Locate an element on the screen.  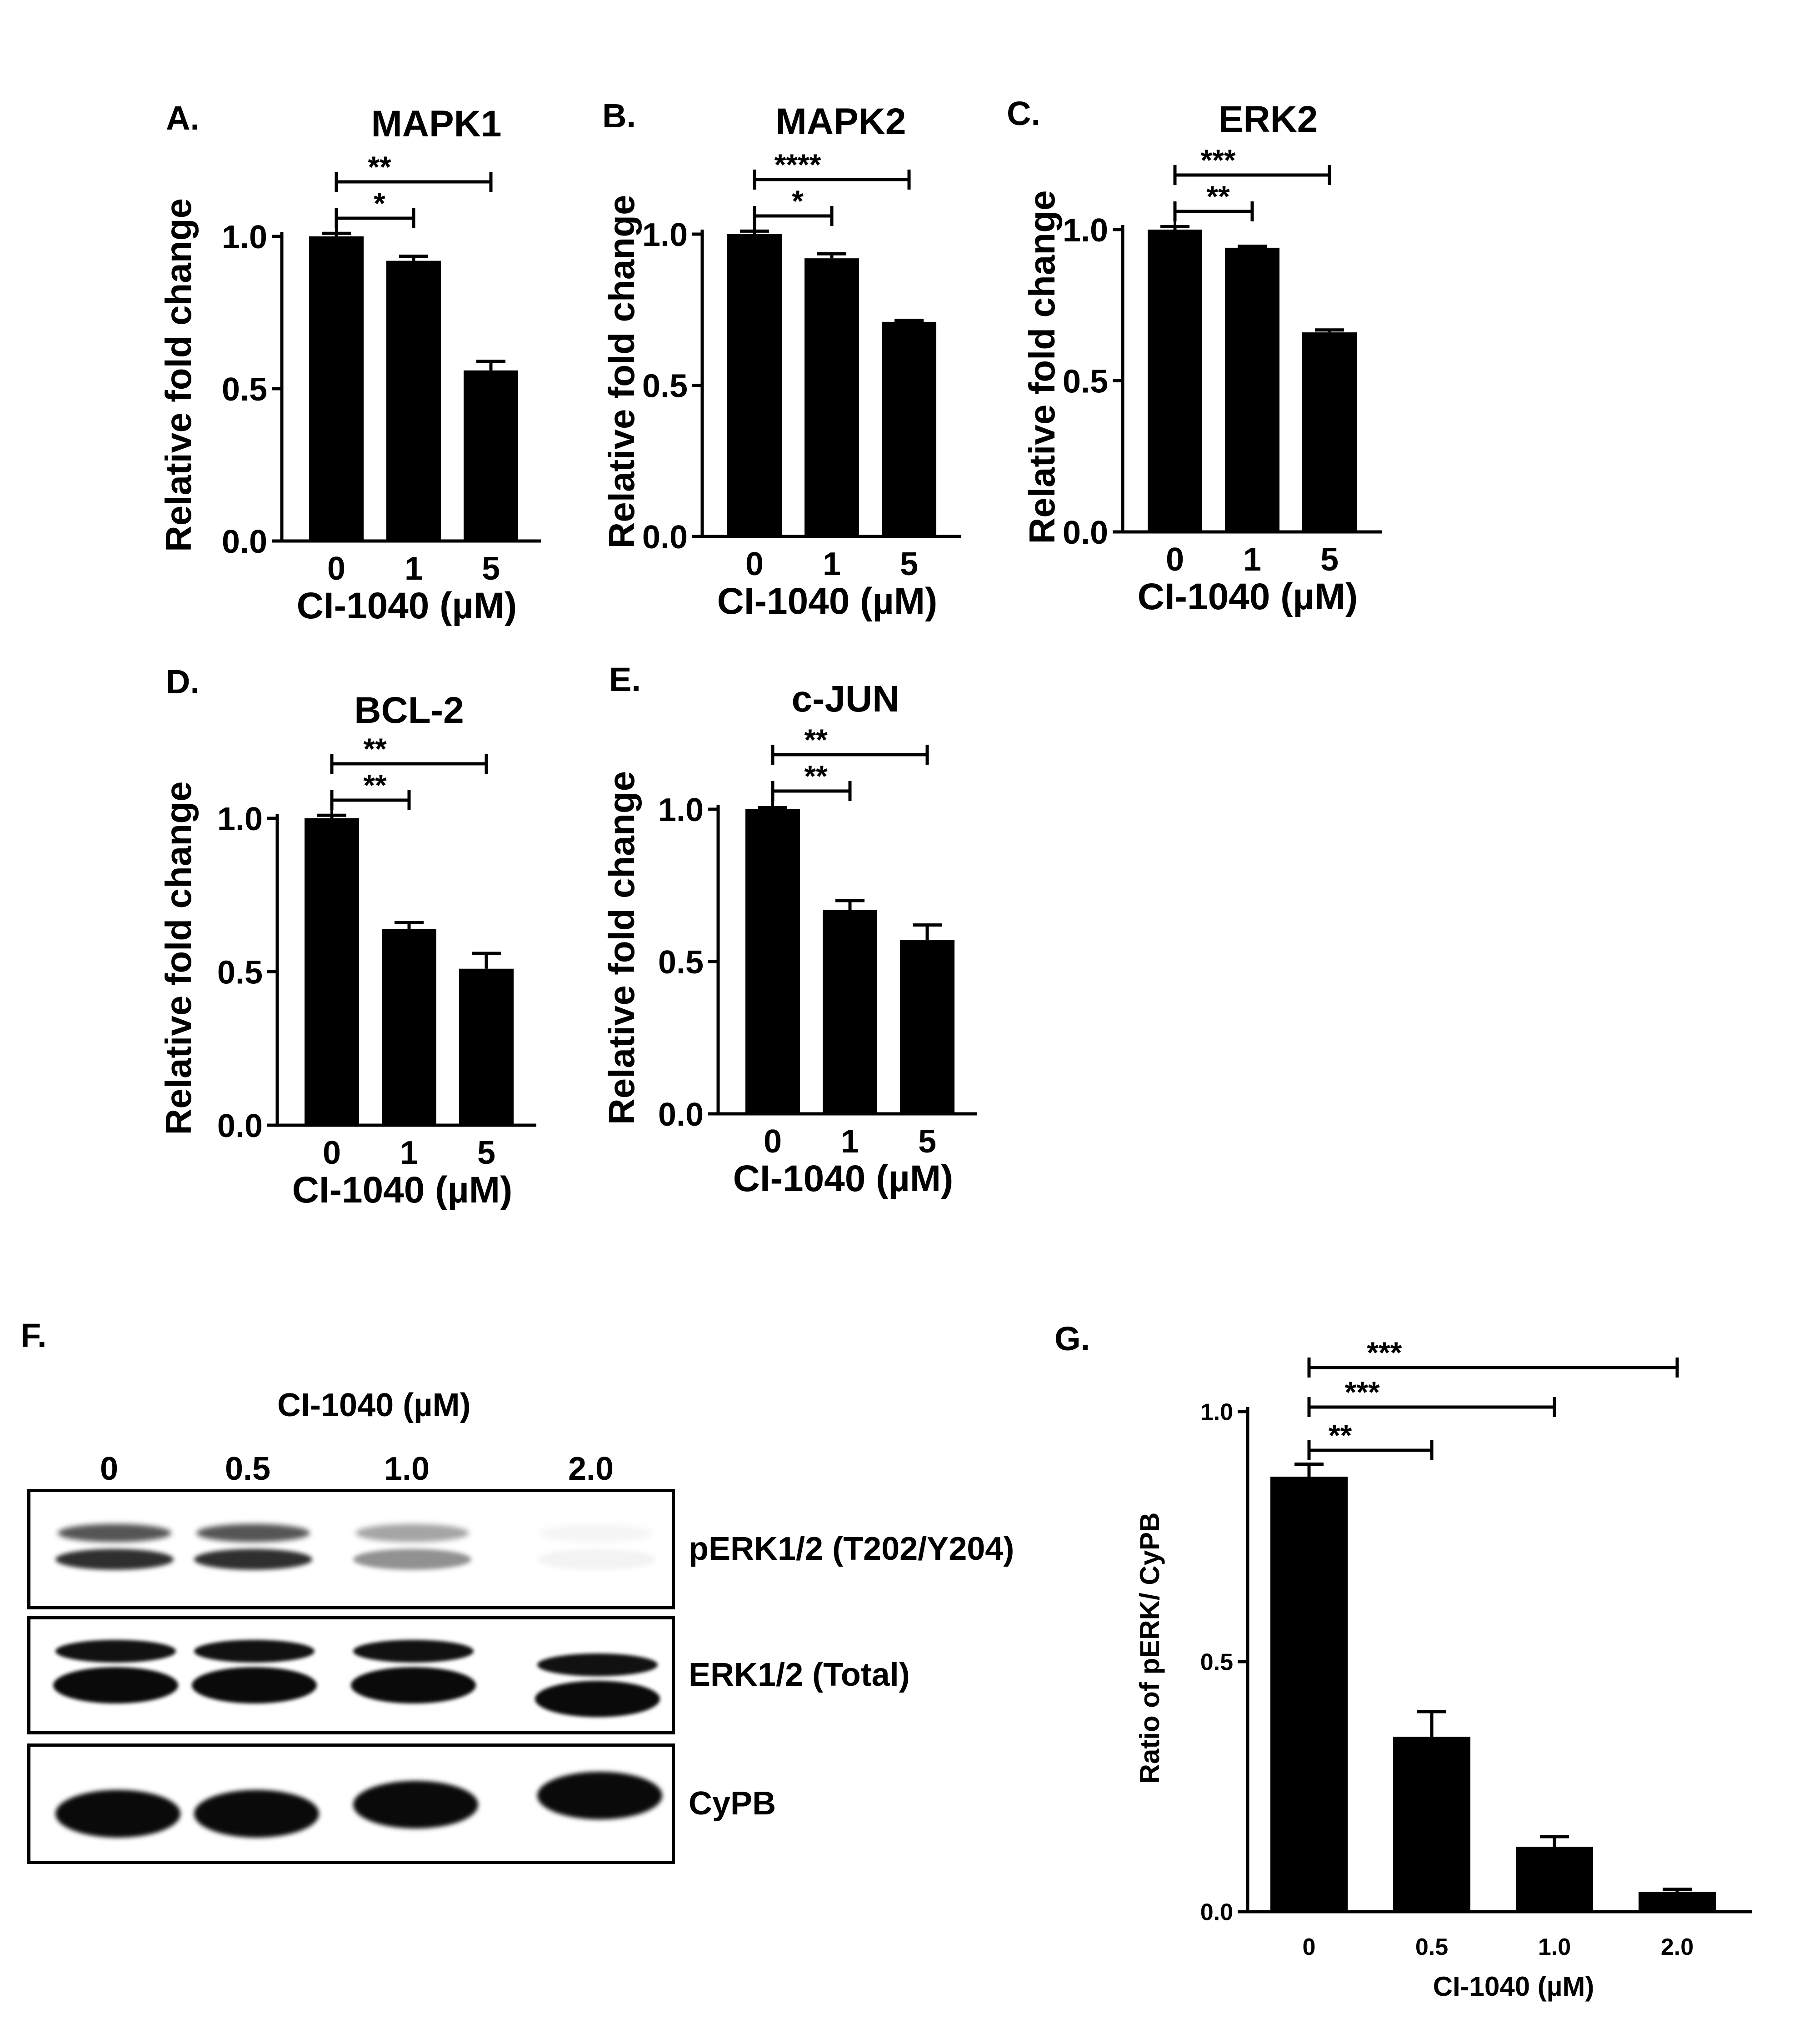
lane-label: 1.0 is located at coordinates (407, 1469).